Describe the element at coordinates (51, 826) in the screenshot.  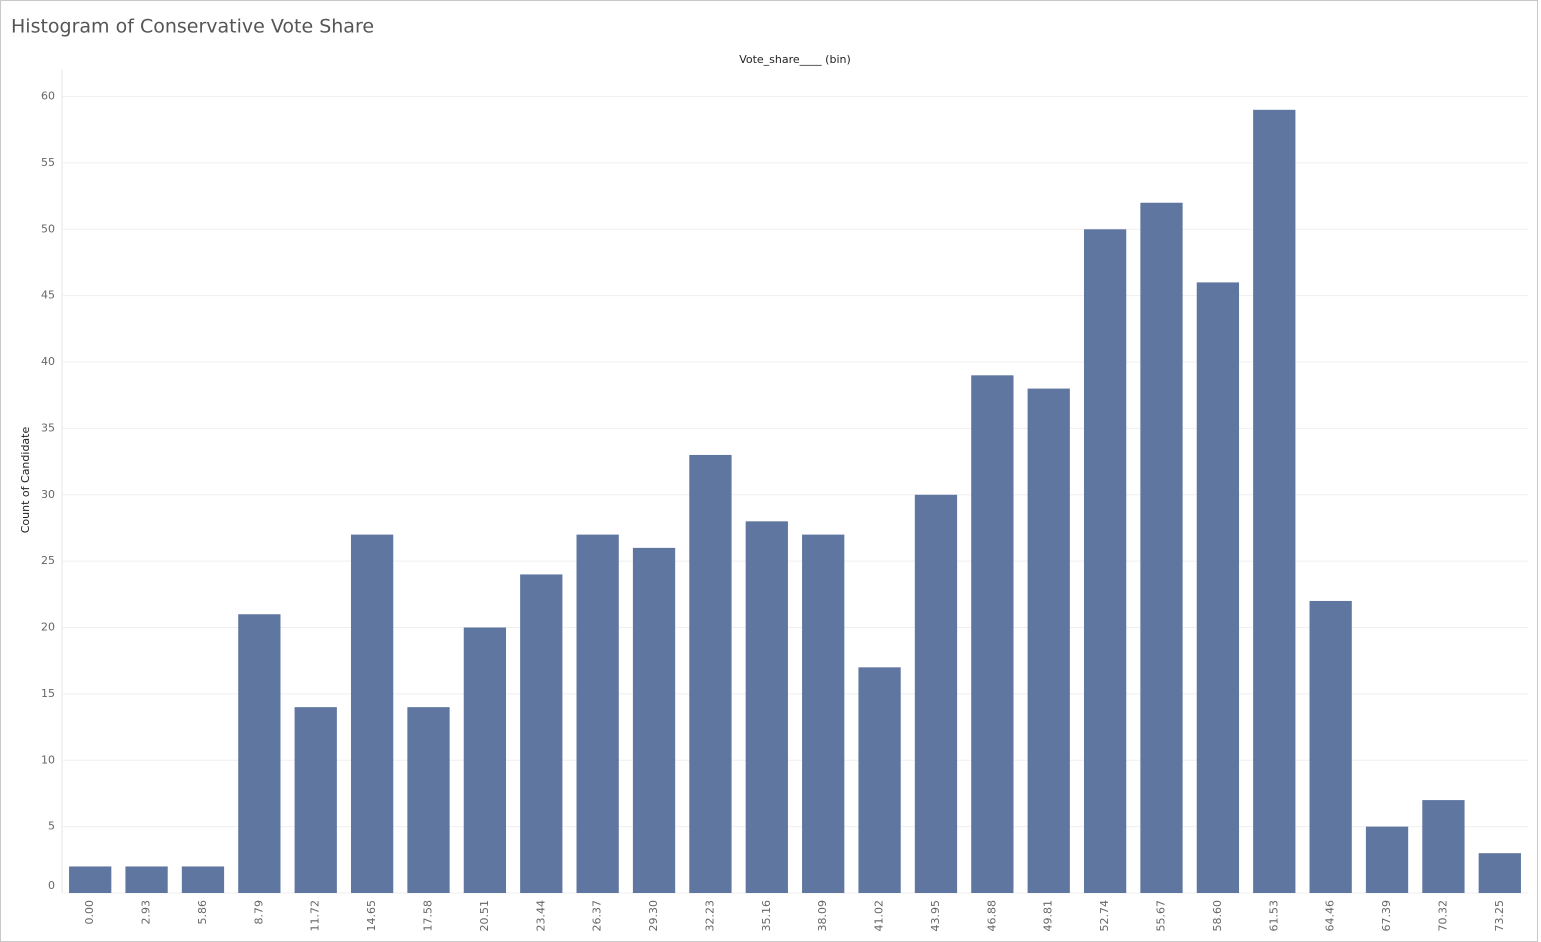
I see `y-tick-label: 5` at that location.